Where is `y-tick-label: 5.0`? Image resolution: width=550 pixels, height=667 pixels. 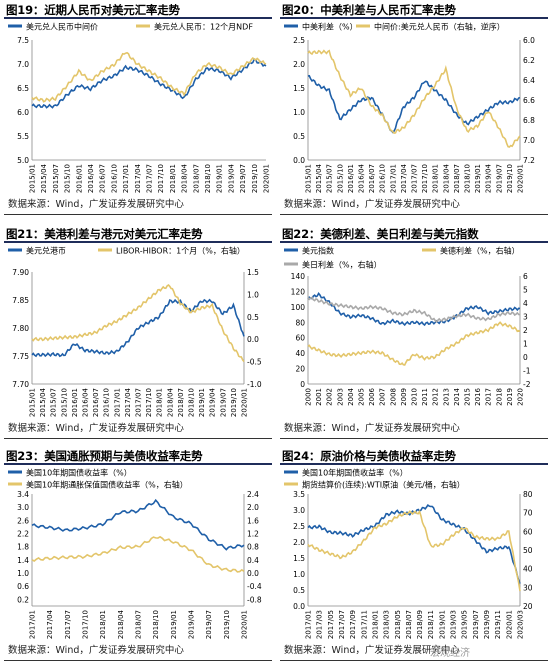 y-tick-label: 5.0 is located at coordinates (23, 160).